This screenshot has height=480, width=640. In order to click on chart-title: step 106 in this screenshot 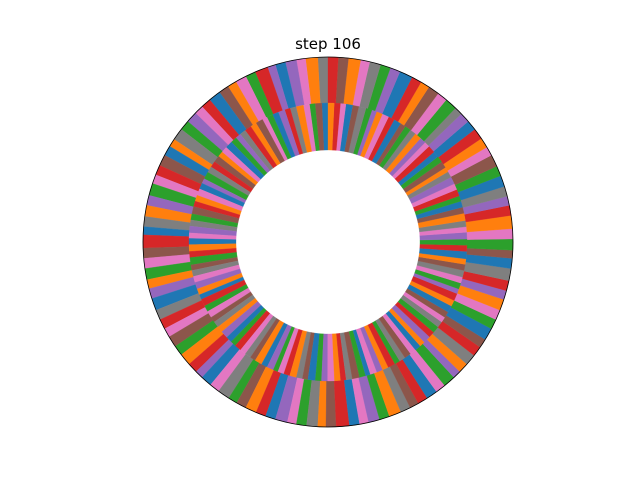, I will do `click(328, 44)`.